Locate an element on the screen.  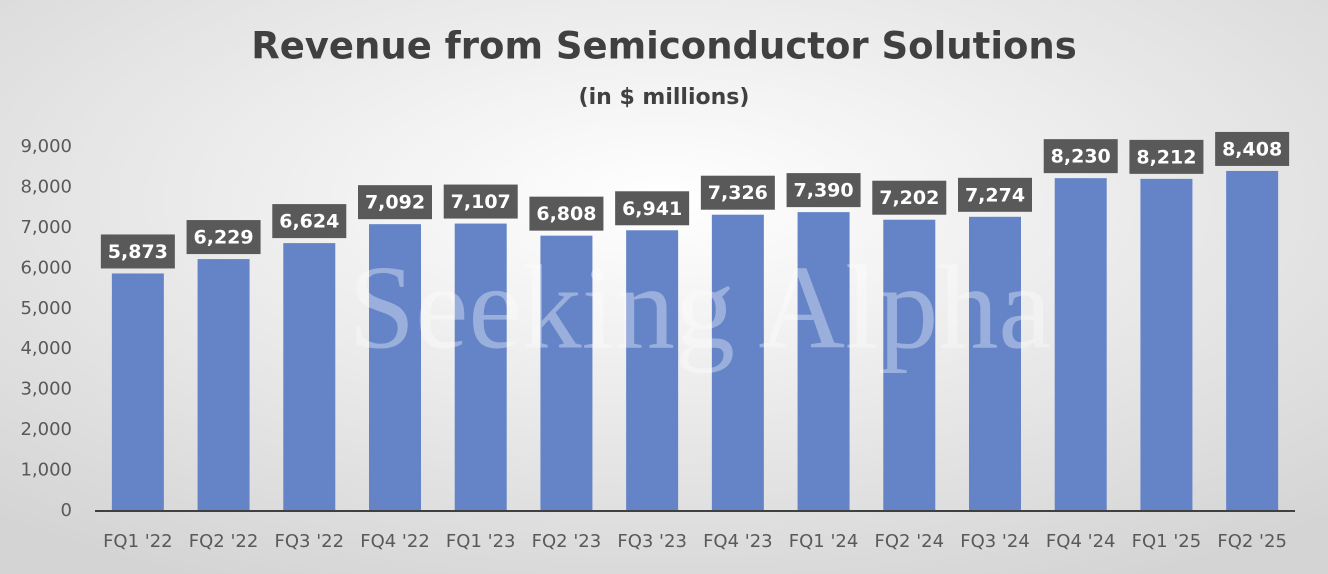
value-label: 8,230 is located at coordinates (1081, 157).